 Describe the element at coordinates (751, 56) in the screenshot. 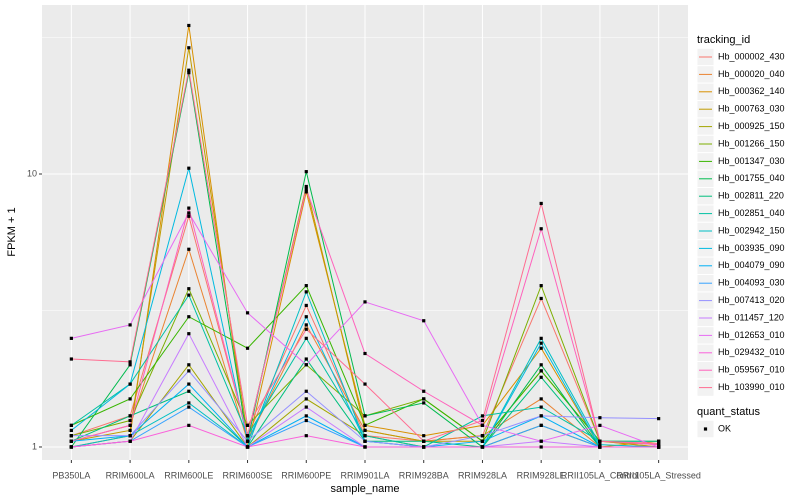

I see `legend-label: Hb_000002_430` at that location.